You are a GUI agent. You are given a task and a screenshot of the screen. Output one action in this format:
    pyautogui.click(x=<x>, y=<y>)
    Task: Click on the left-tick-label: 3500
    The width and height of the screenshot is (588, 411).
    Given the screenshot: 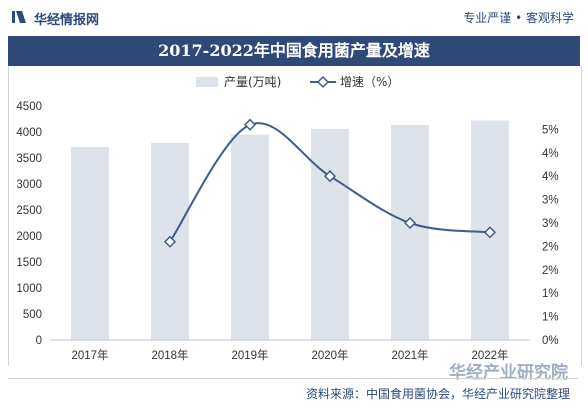 What is the action you would take?
    pyautogui.click(x=29, y=159)
    